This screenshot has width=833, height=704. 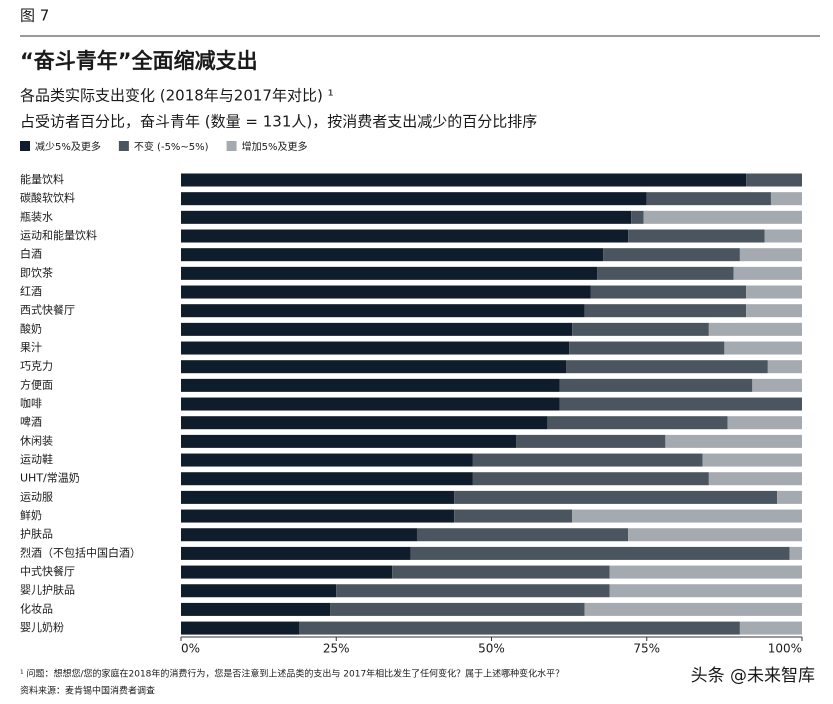 What do you see at coordinates (80, 552) in the screenshot?
I see `y-tick-label: 烈酒（不包括中国白酒）` at bounding box center [80, 552].